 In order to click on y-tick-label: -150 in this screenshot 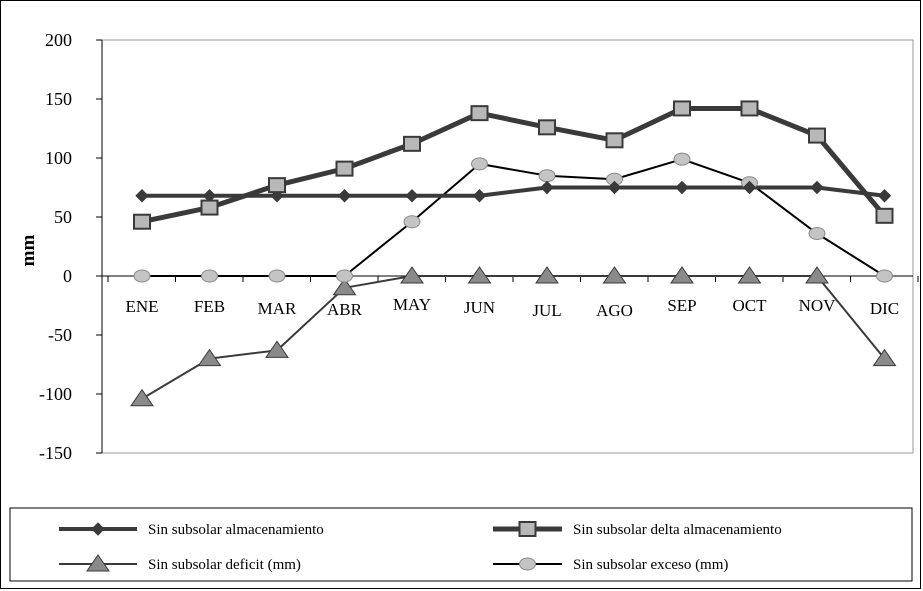, I will do `click(55, 453)`.